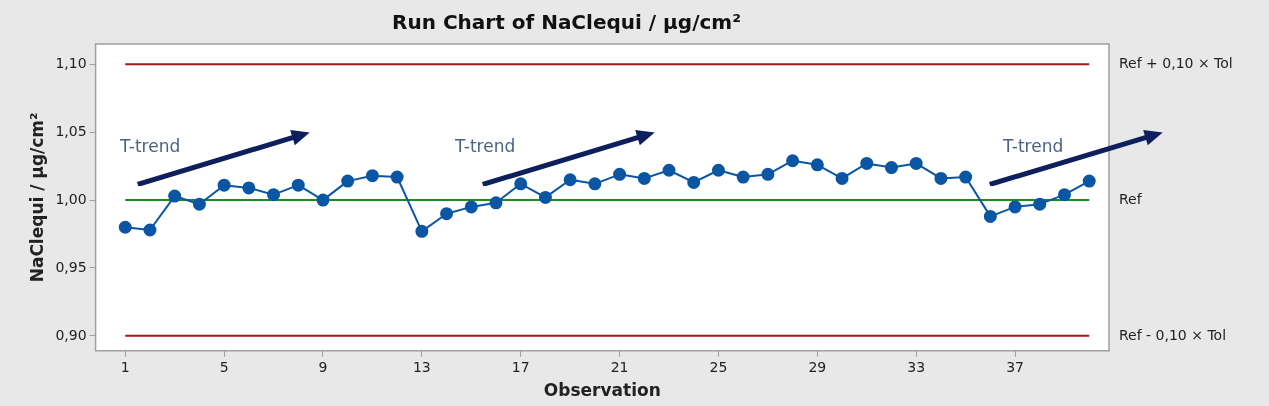  I want to click on x-tick-label: 33, so click(916, 366).